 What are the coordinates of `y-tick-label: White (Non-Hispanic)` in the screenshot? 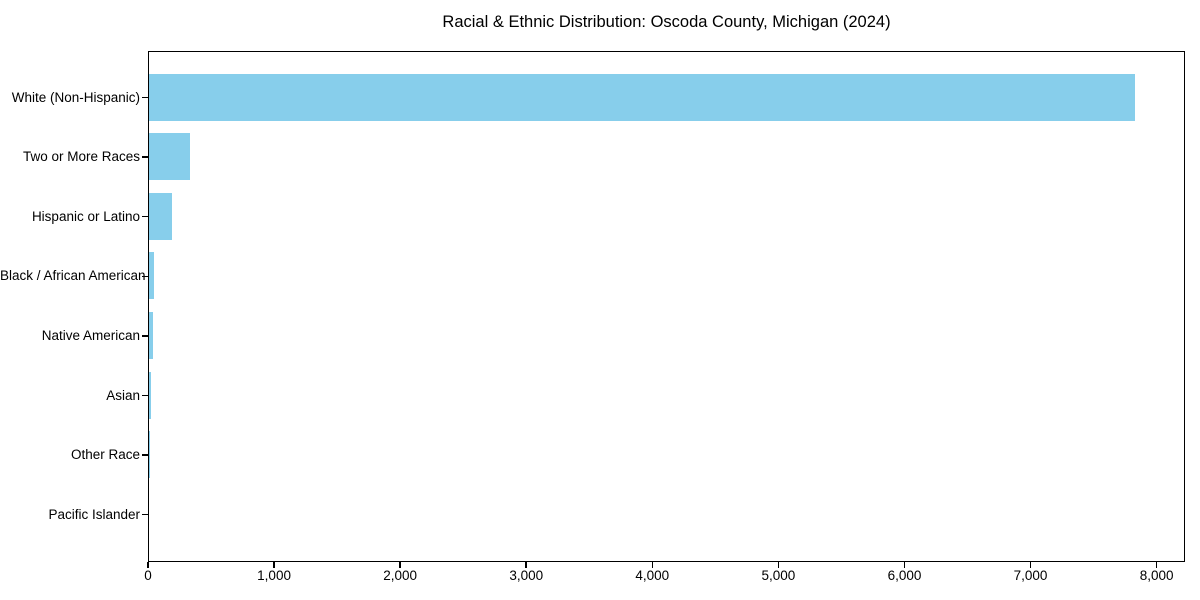 It's located at (75, 97).